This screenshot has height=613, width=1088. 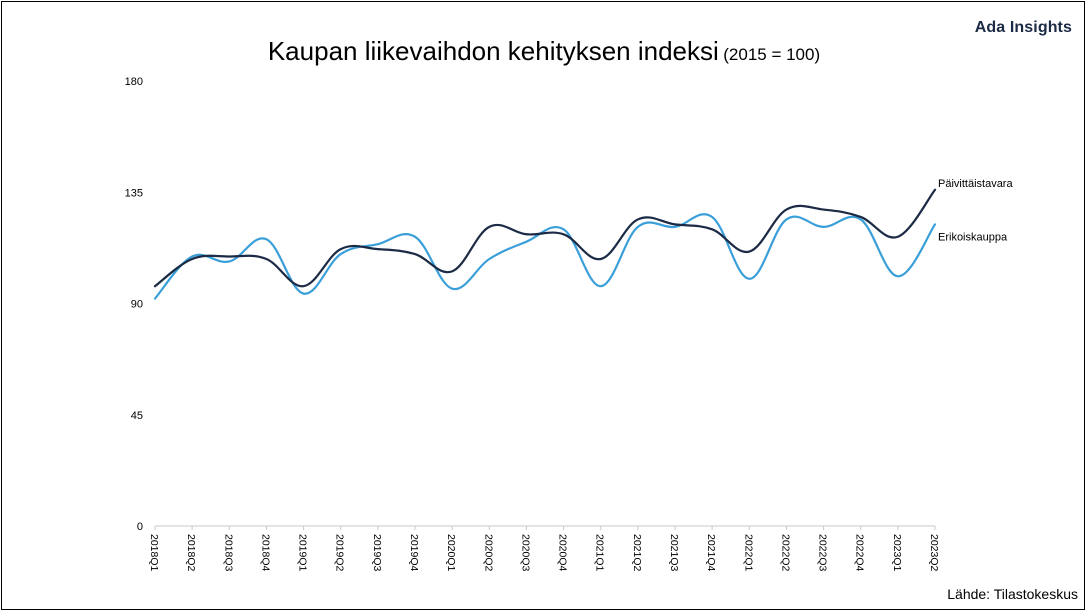 What do you see at coordinates (748, 553) in the screenshot?
I see `x-tick-label: 2022Q1` at bounding box center [748, 553].